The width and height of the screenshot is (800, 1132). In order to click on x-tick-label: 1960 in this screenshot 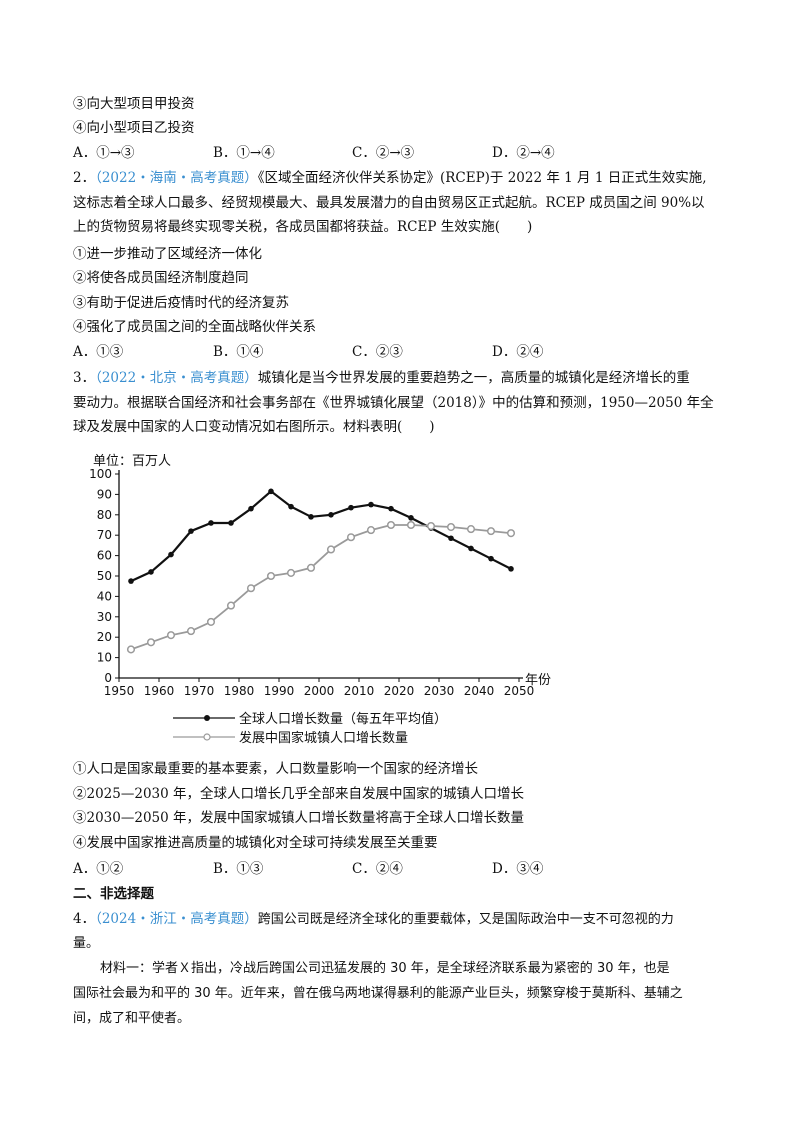, I will do `click(159, 691)`.